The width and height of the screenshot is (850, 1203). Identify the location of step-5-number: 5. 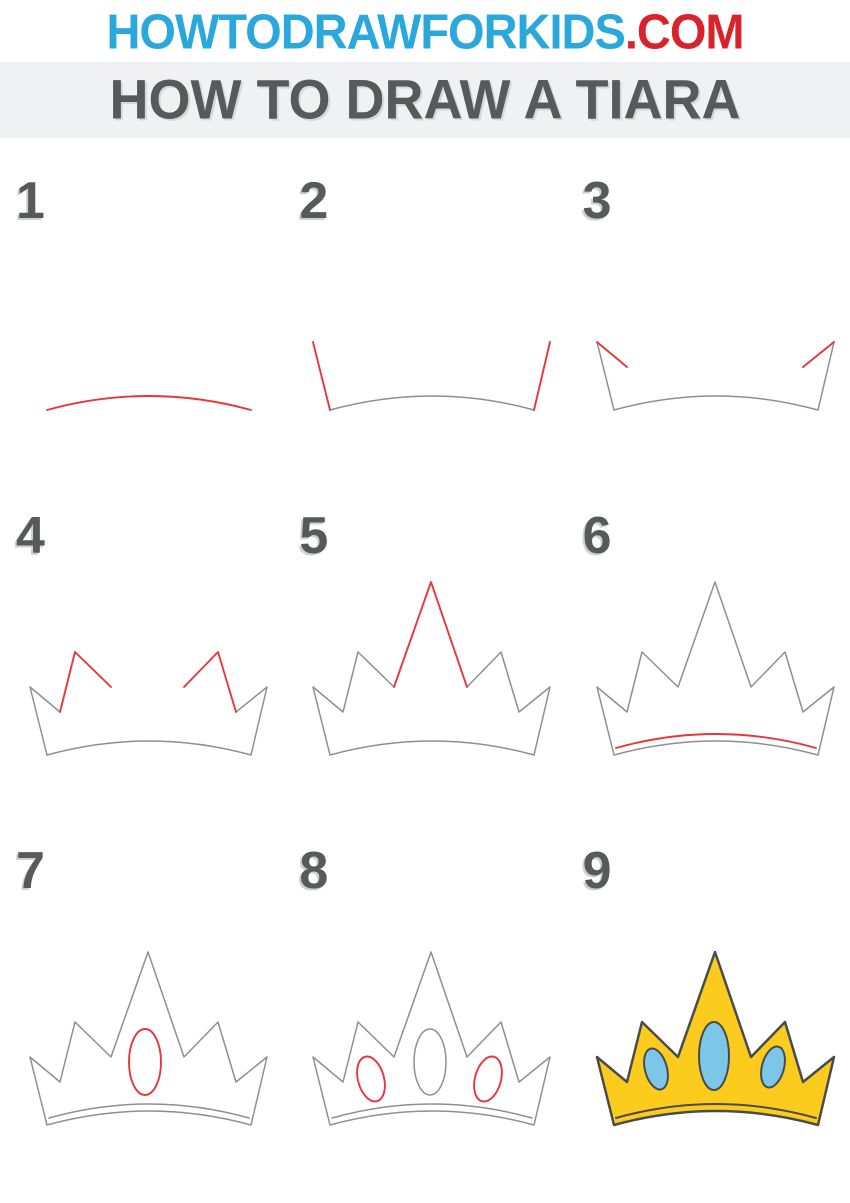
(314, 536).